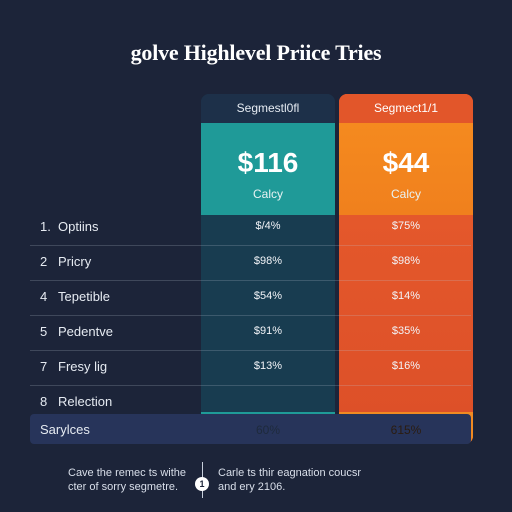  What do you see at coordinates (250, 333) in the screenshot?
I see `table-row: 5 Pedentve $91% $35%` at bounding box center [250, 333].